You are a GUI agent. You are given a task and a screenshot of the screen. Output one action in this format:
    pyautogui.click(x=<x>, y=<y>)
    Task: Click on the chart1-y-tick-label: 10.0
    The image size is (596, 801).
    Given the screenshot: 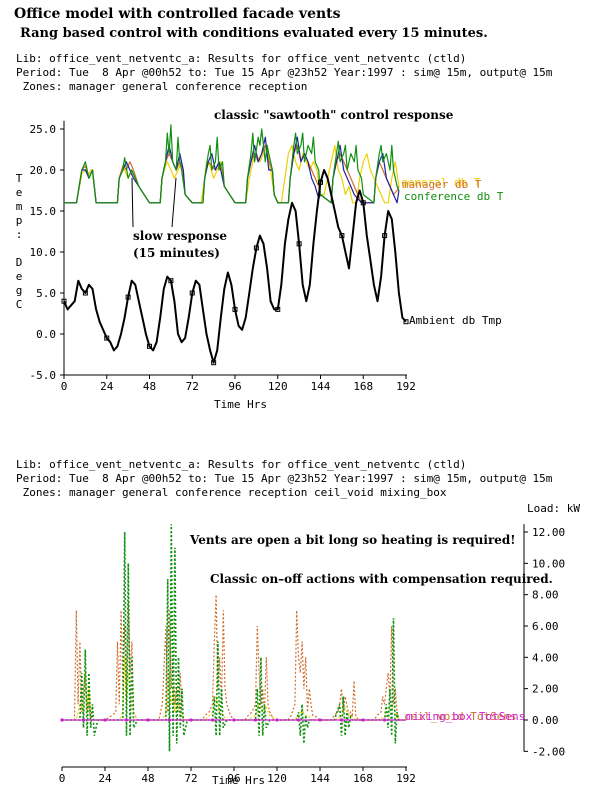 What is the action you would take?
    pyautogui.click(x=43, y=252)
    